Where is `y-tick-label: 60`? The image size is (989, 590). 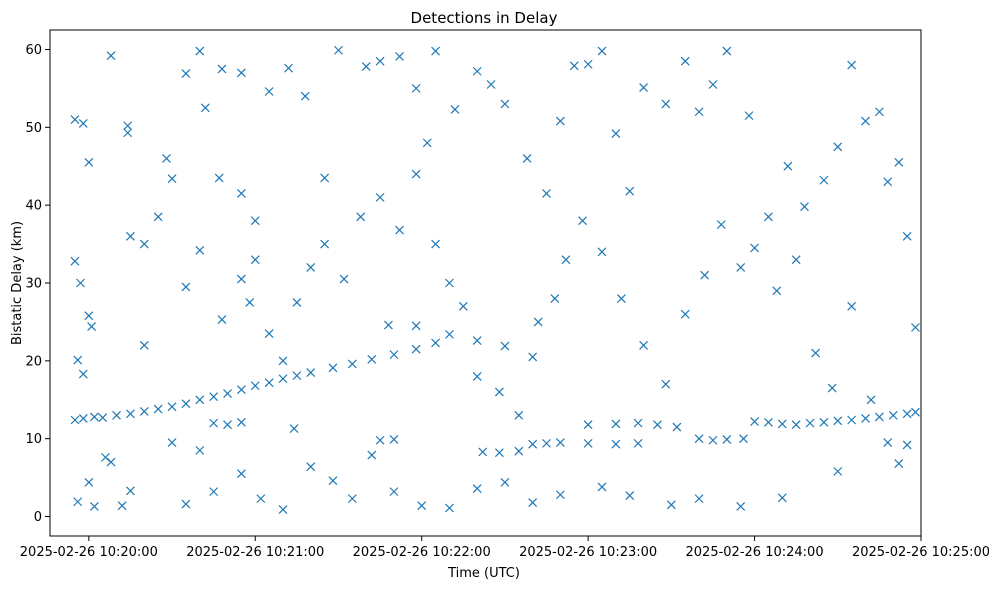 y-tick-label: 60 is located at coordinates (33, 50).